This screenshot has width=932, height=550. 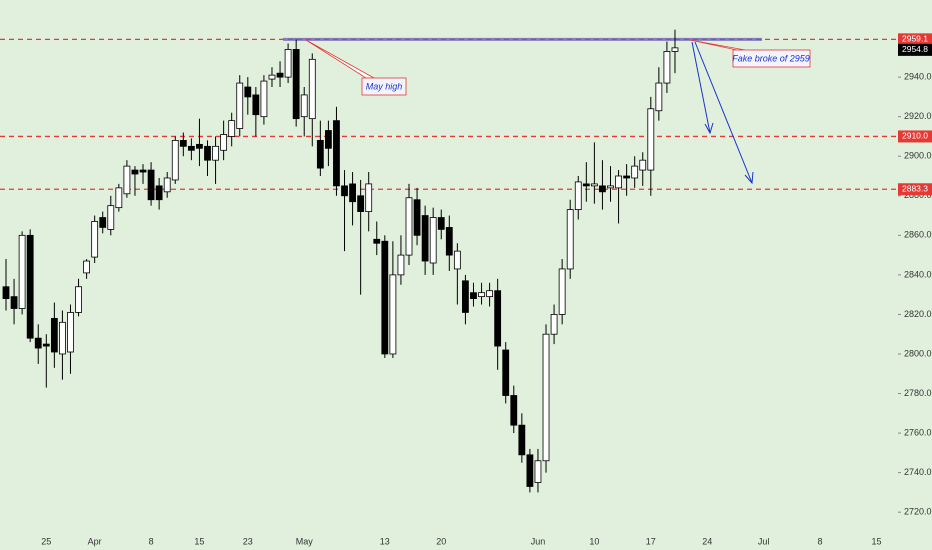 I want to click on y-tick-label: 2860.0, so click(x=918, y=235).